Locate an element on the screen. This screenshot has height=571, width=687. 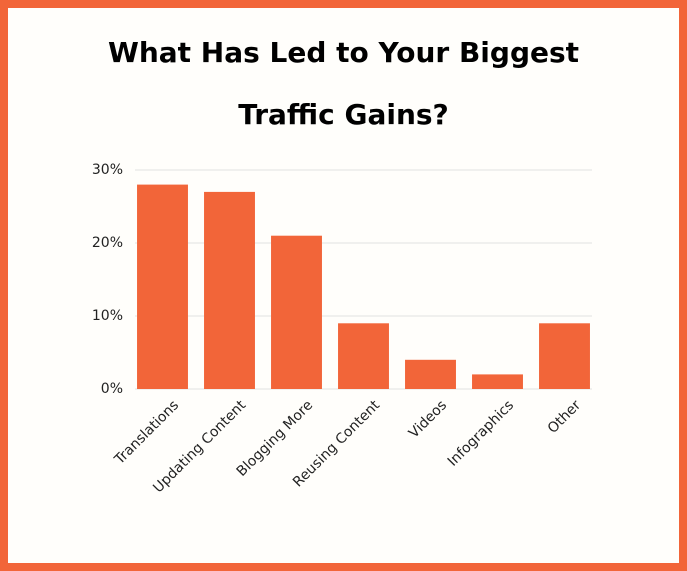
y-tick-label: 0% is located at coordinates (112, 389).